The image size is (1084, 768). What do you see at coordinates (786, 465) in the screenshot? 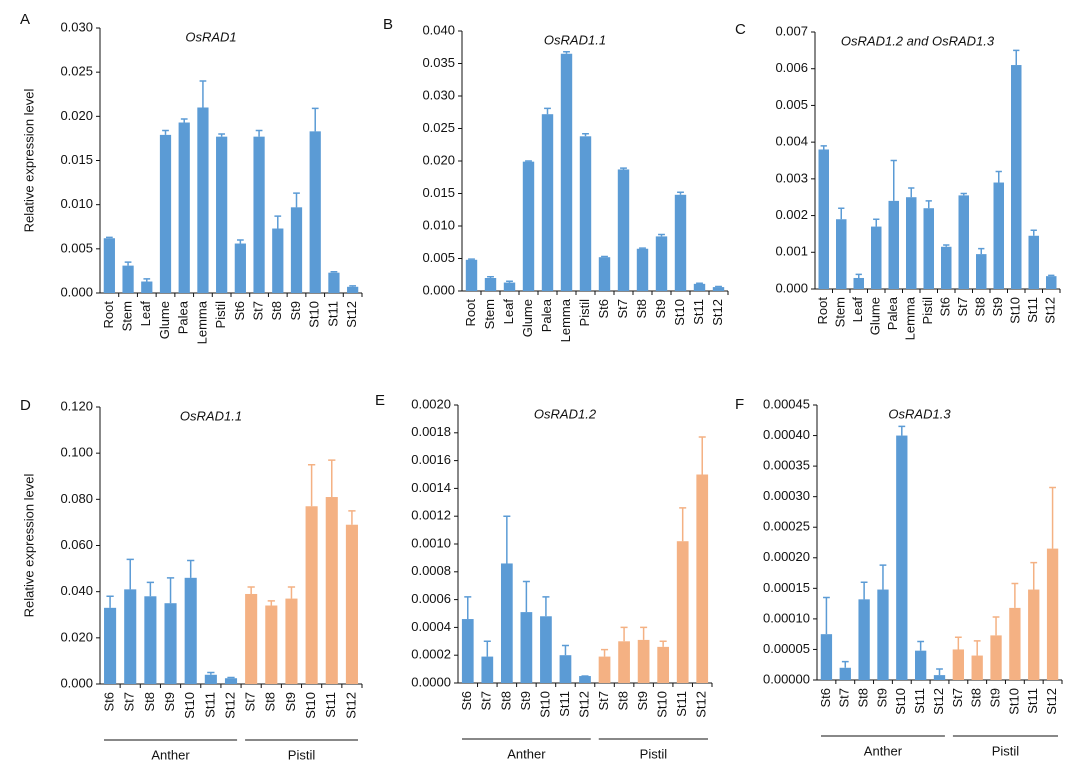
I see `y-tick-label: 0.00035` at bounding box center [786, 465].